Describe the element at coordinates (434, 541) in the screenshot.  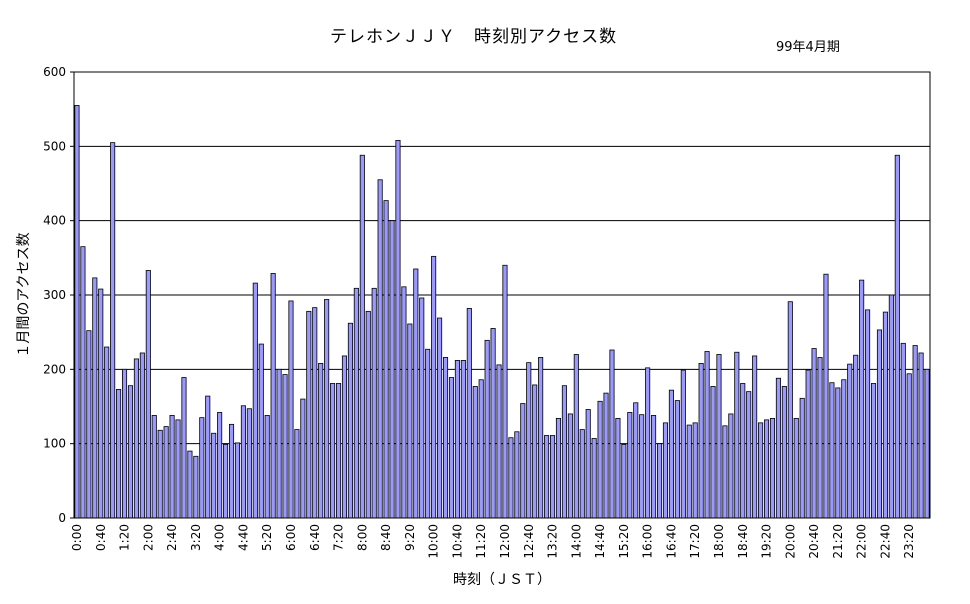
I see `x-tick-label: 10:00` at that location.